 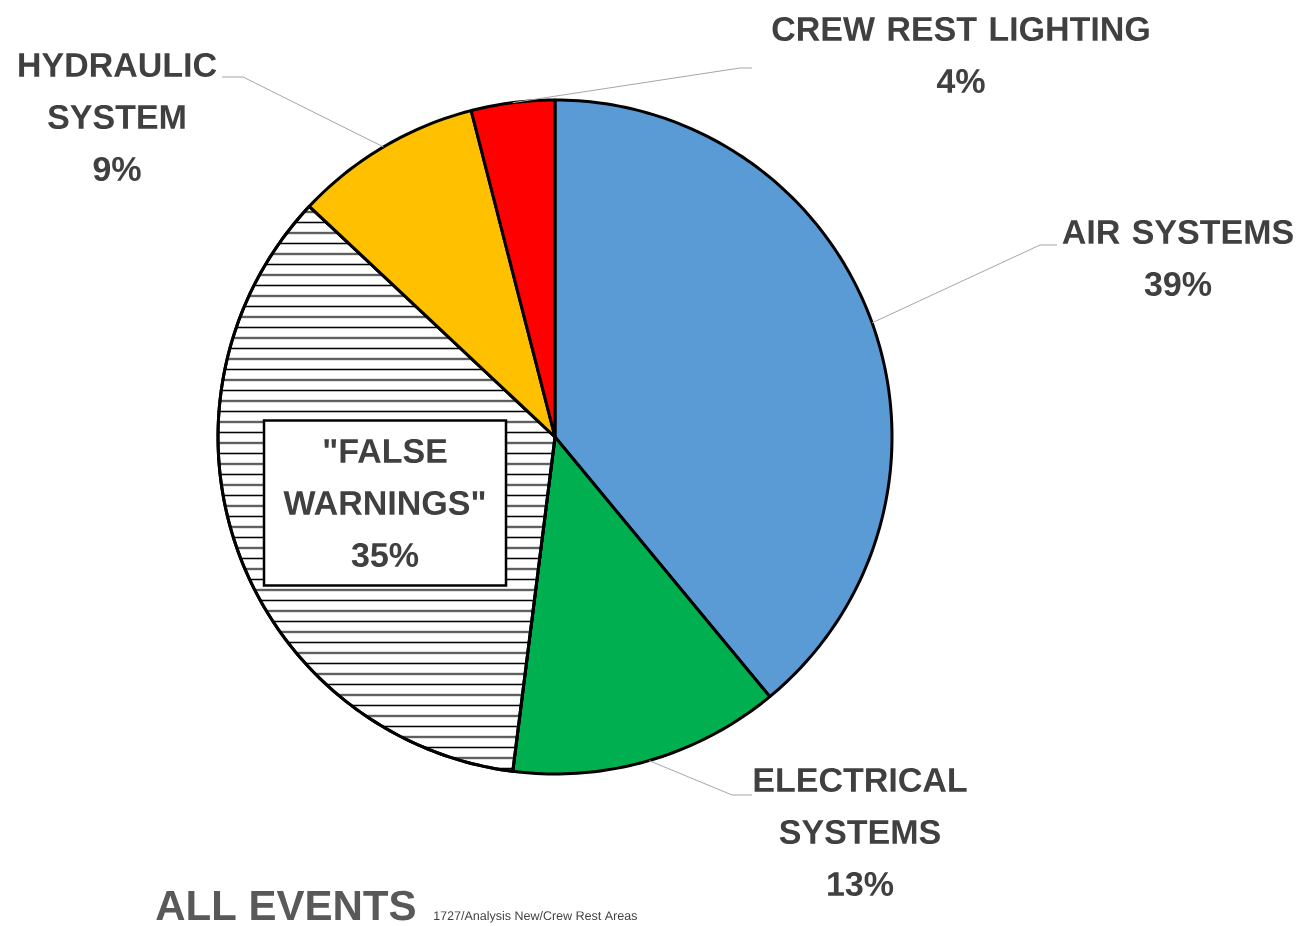 What do you see at coordinates (535, 916) in the screenshot?
I see `text: 1727/Analysis New/Crew Rest Areas` at bounding box center [535, 916].